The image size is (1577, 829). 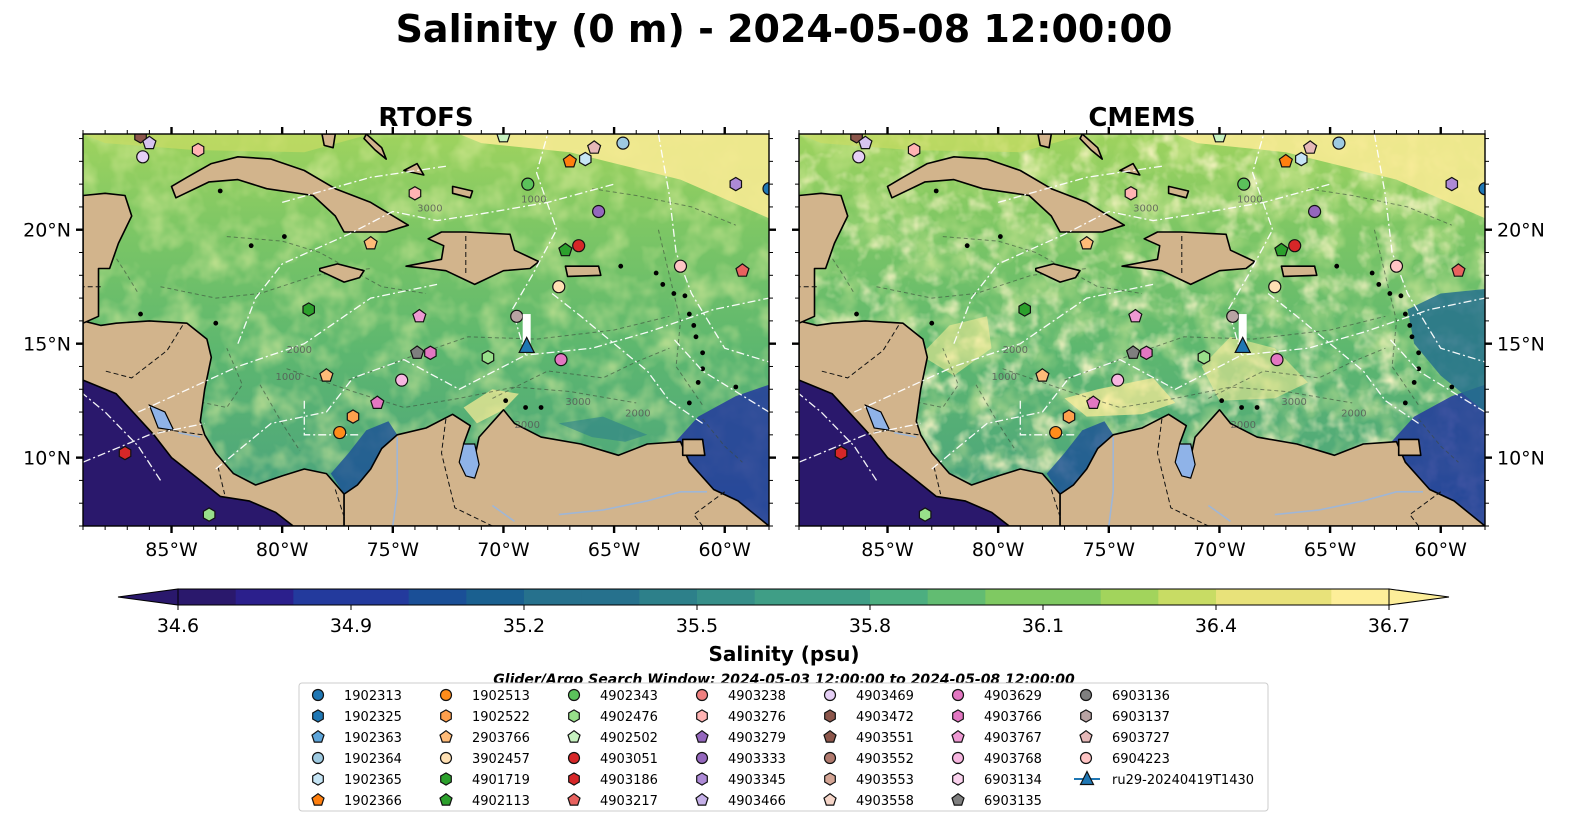 What do you see at coordinates (1013, 696) in the screenshot?
I see `legend-label: 4903629` at bounding box center [1013, 696].